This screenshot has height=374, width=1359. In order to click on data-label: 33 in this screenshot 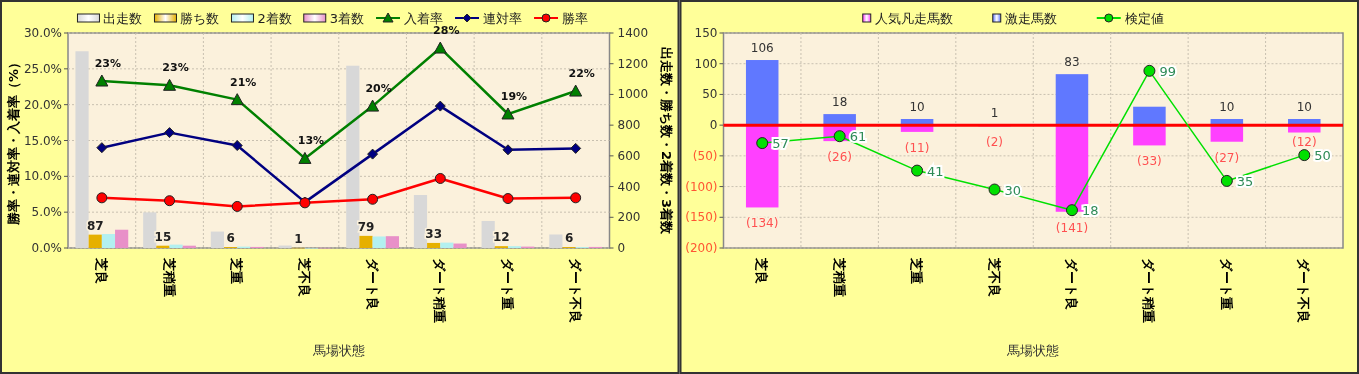, I will do `click(434, 233)`.